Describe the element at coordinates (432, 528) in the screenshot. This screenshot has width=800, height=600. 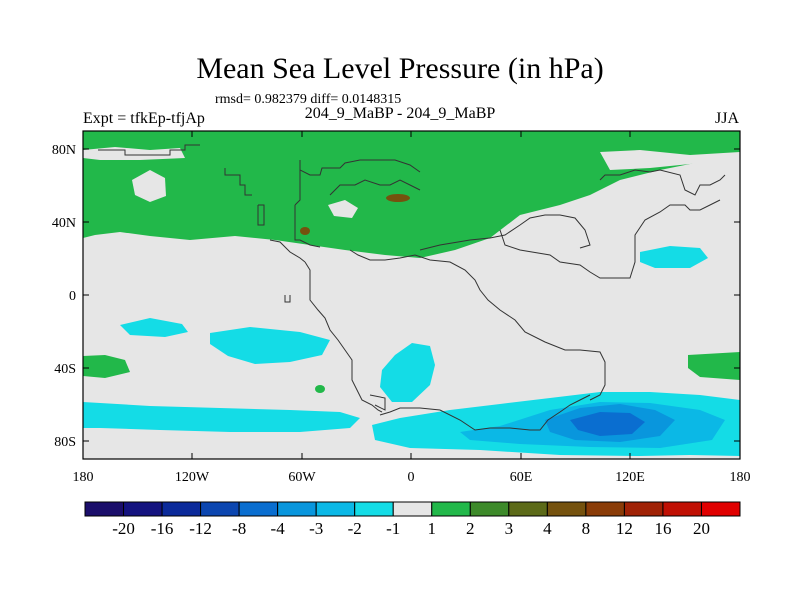
I see `colorbar-label: 1` at that location.